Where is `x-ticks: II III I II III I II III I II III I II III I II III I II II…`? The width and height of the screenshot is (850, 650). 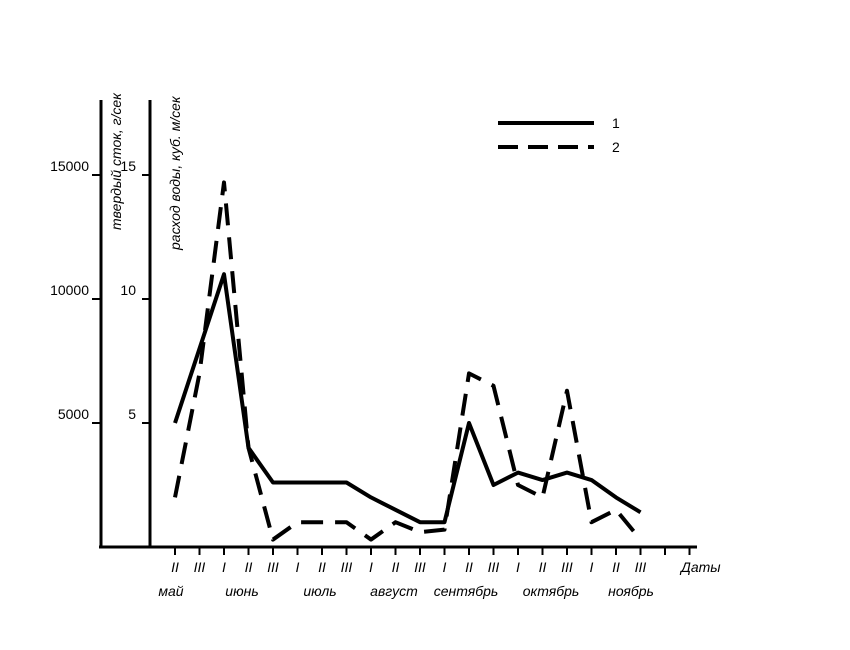 x-ticks: II III I II III I II III I II III I II III I II III I II II… is located at coordinates (431, 561).